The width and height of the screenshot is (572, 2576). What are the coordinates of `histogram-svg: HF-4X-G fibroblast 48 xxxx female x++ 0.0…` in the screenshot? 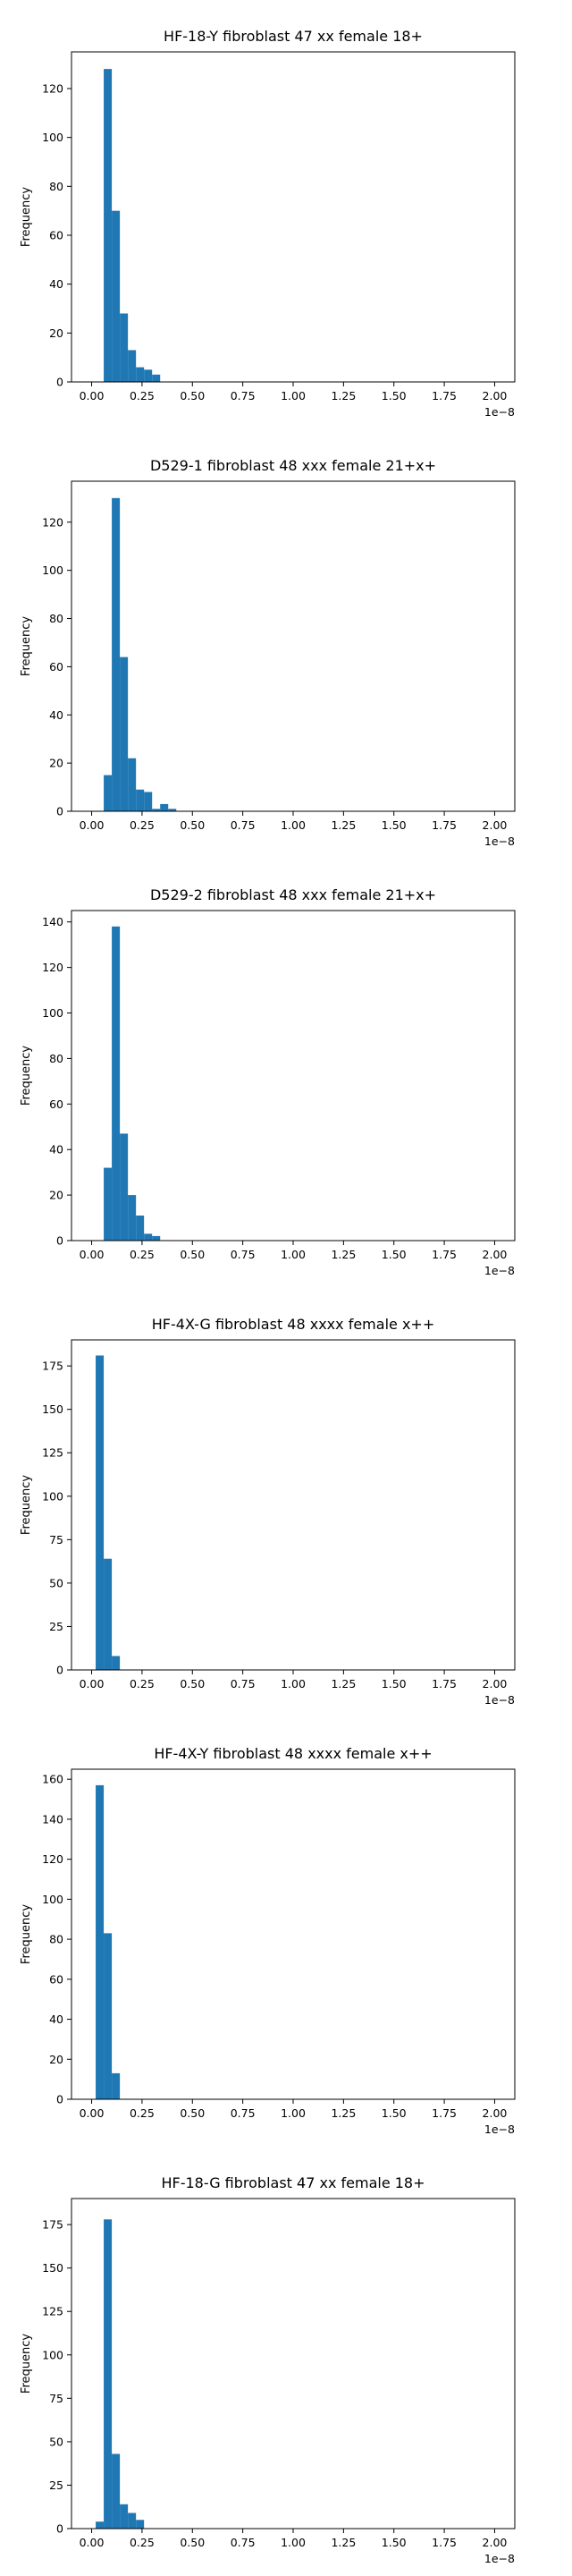 It's located at (268, 1511).